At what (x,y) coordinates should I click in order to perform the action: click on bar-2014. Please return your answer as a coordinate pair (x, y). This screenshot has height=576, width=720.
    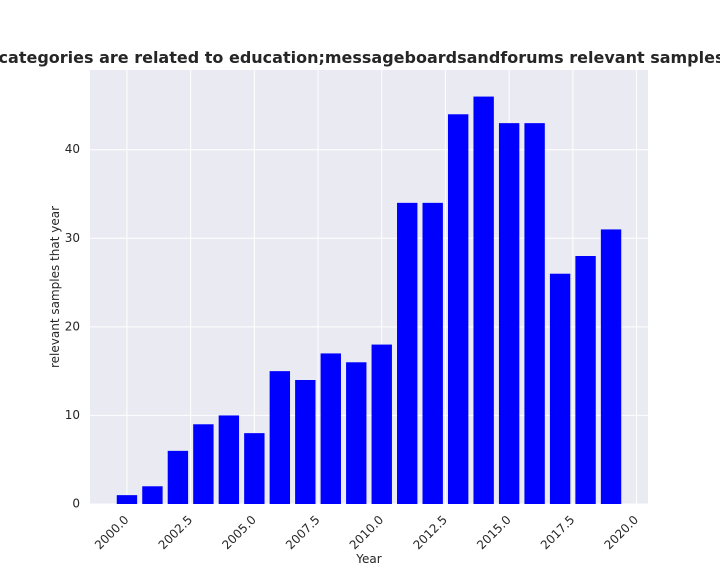
    Looking at the image, I should click on (483, 300).